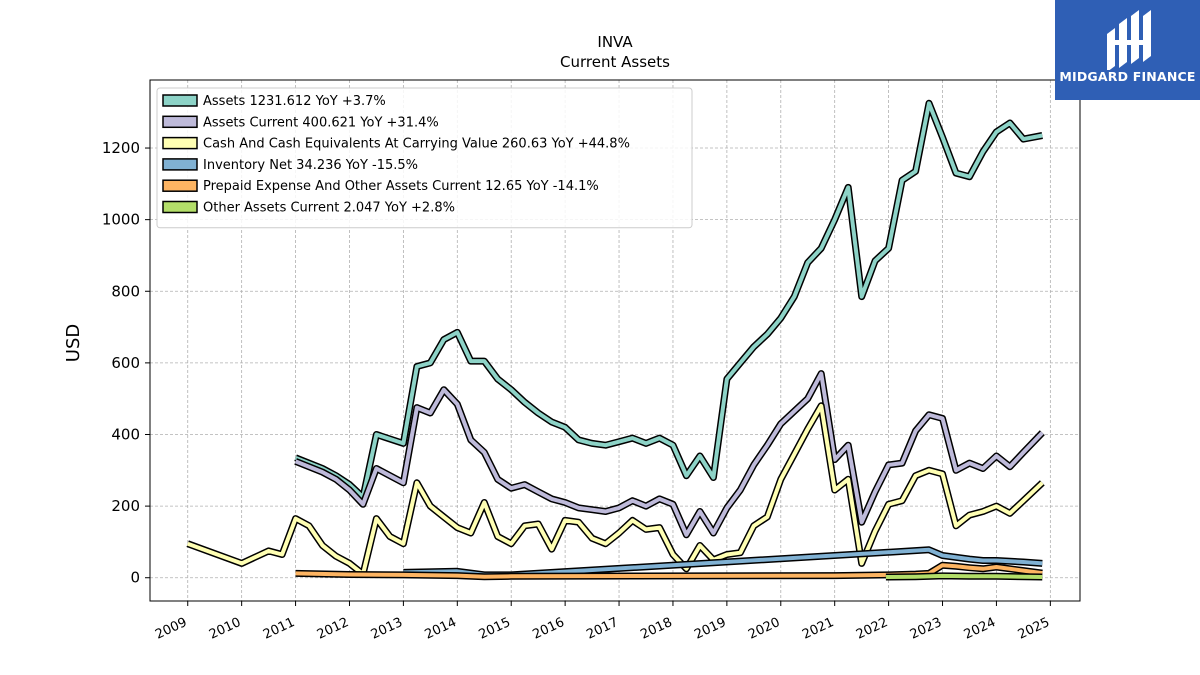 The image size is (1200, 675). I want to click on legend-label: Assets 1231.612 YoY +3.7%, so click(294, 101).